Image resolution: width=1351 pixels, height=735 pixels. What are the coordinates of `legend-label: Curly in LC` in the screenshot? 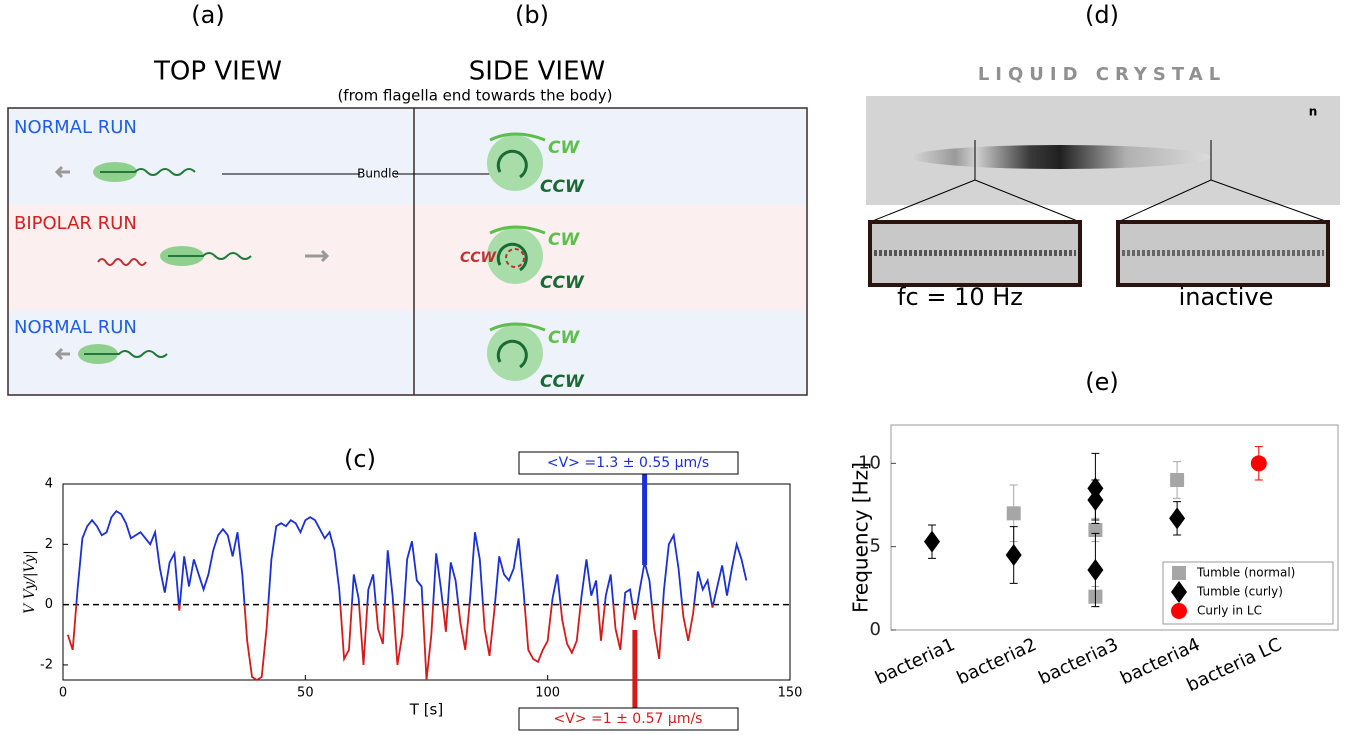 It's located at (1229, 611).